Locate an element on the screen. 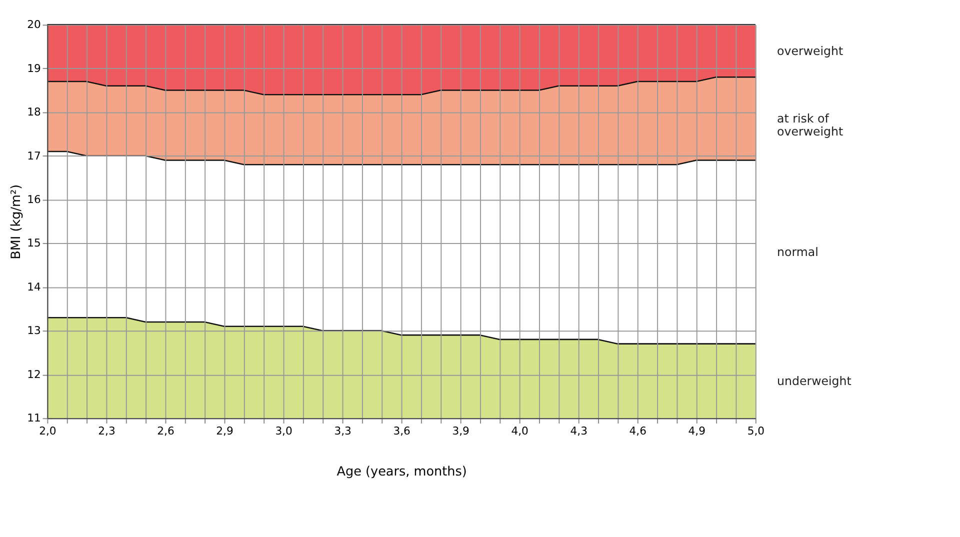  y-tick-label: 15 is located at coordinates (34, 243).